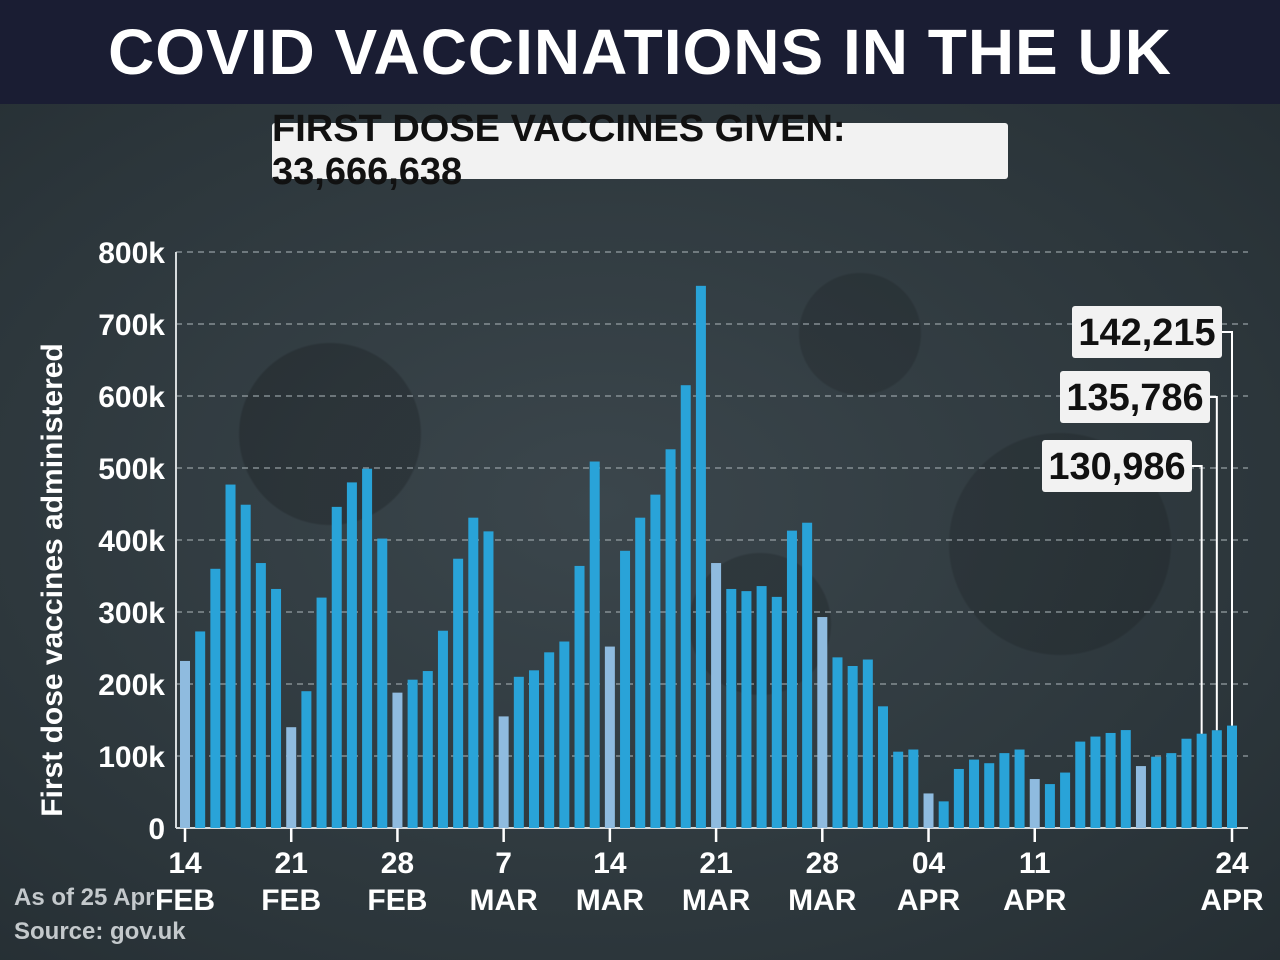 Image resolution: width=1280 pixels, height=960 pixels. I want to click on summary-box: FIRST DOSE VACCINES GIVEN: 33,666,638, so click(640, 150).